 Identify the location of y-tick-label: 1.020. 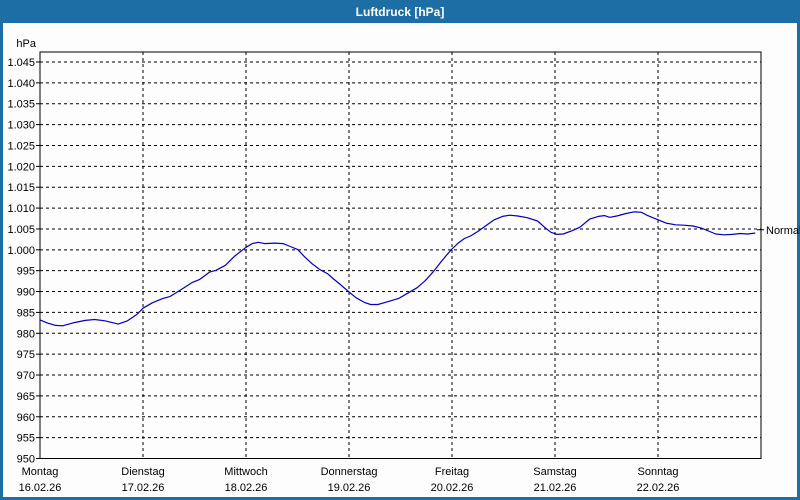
(21, 167).